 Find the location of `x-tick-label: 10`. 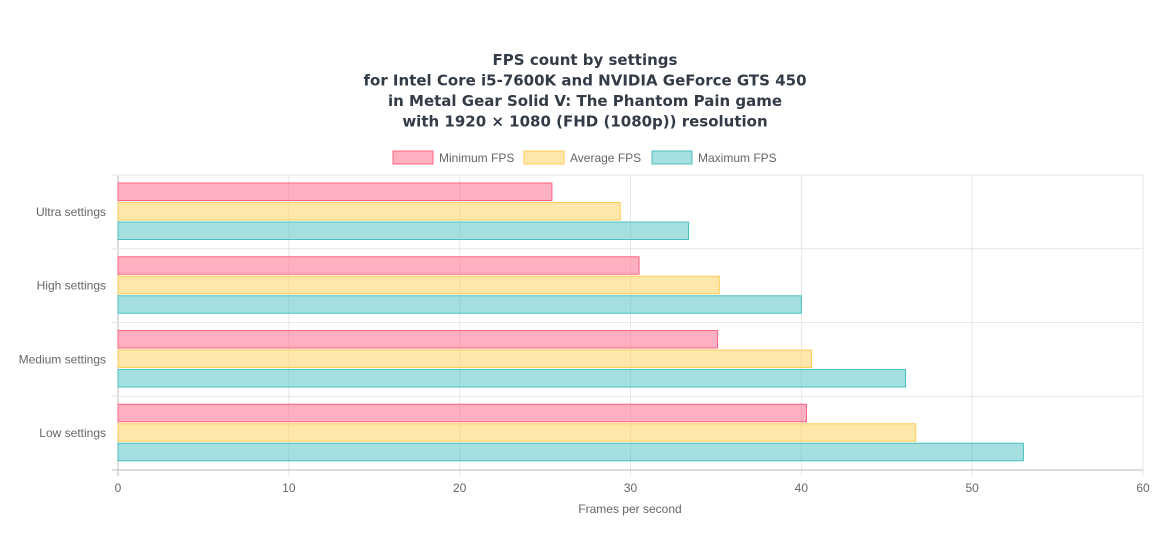

x-tick-label: 10 is located at coordinates (289, 488).